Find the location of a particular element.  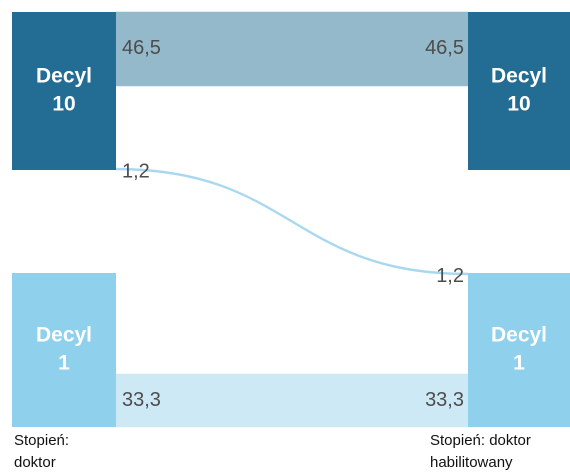

column-label: Stopień: is located at coordinates (41, 440).